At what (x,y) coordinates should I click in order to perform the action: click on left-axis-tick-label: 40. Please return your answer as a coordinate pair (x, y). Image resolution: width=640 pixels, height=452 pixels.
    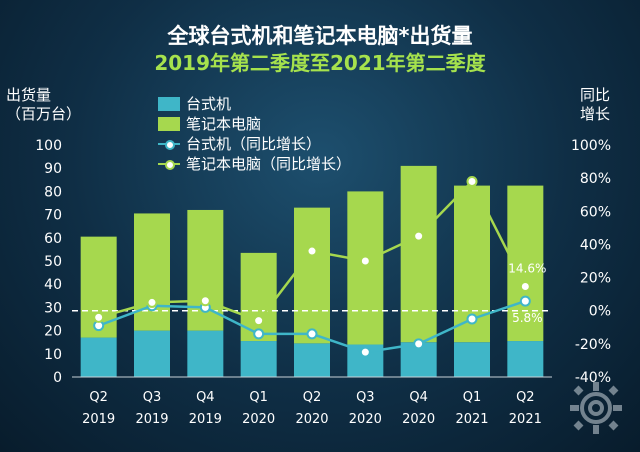
    Looking at the image, I should click on (53, 285).